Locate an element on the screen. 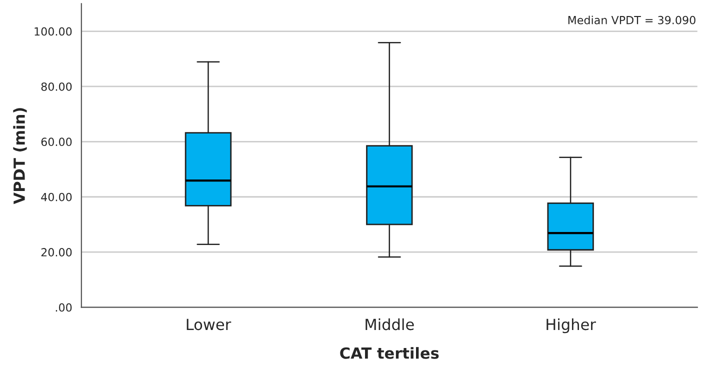 The height and width of the screenshot is (368, 708). x-tick-label: Lower is located at coordinates (209, 324).